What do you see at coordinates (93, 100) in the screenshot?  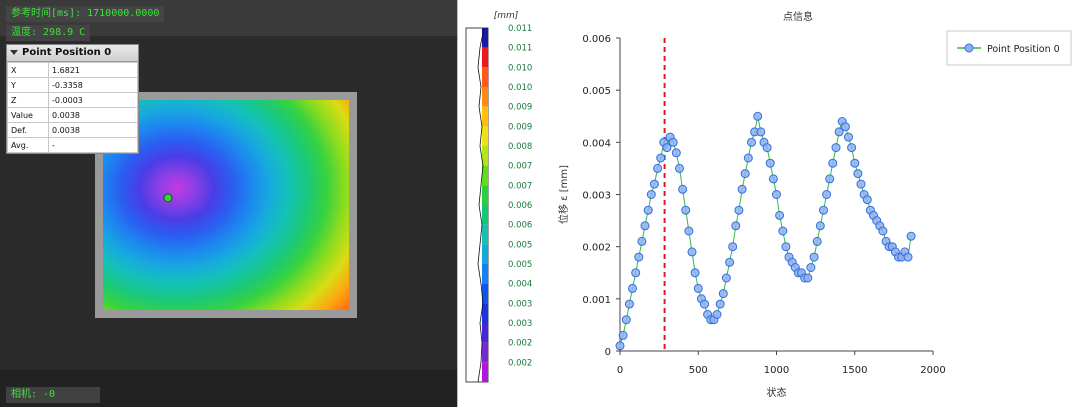 I see `row-value: -0.0003` at bounding box center [93, 100].